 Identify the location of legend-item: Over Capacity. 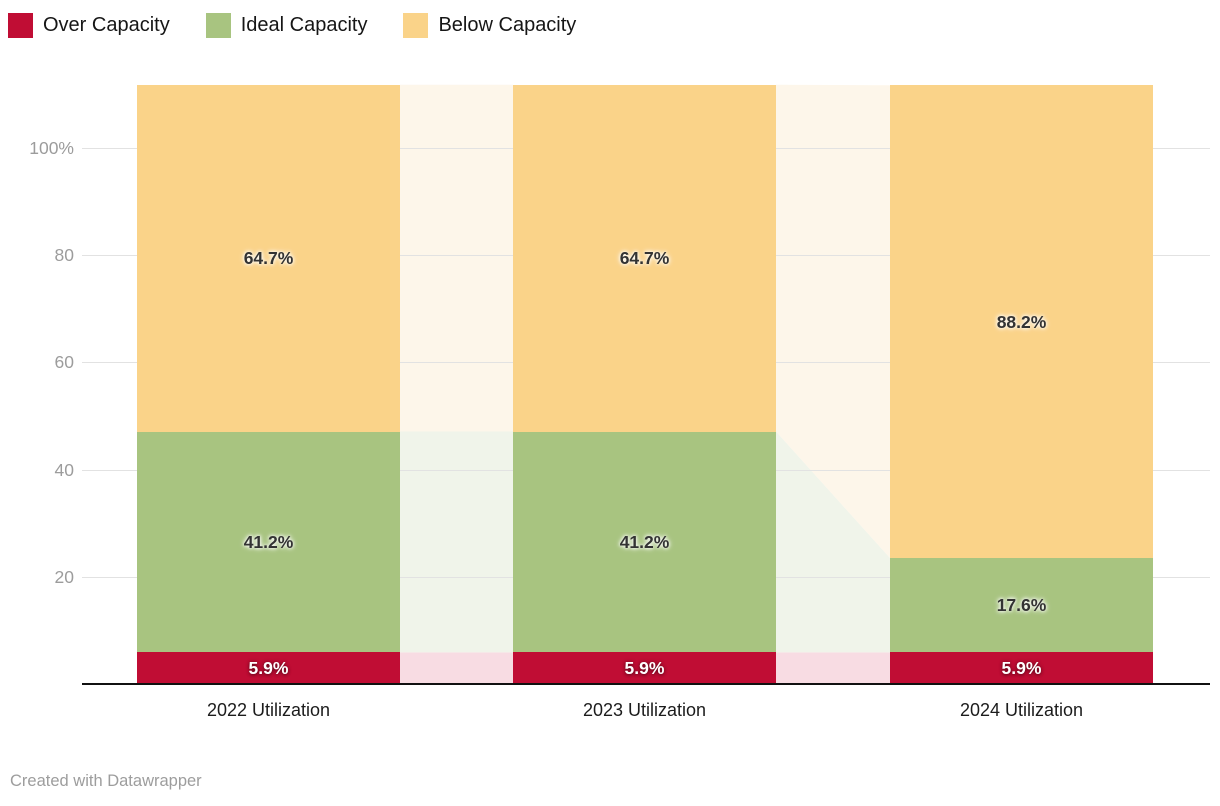
(89, 25).